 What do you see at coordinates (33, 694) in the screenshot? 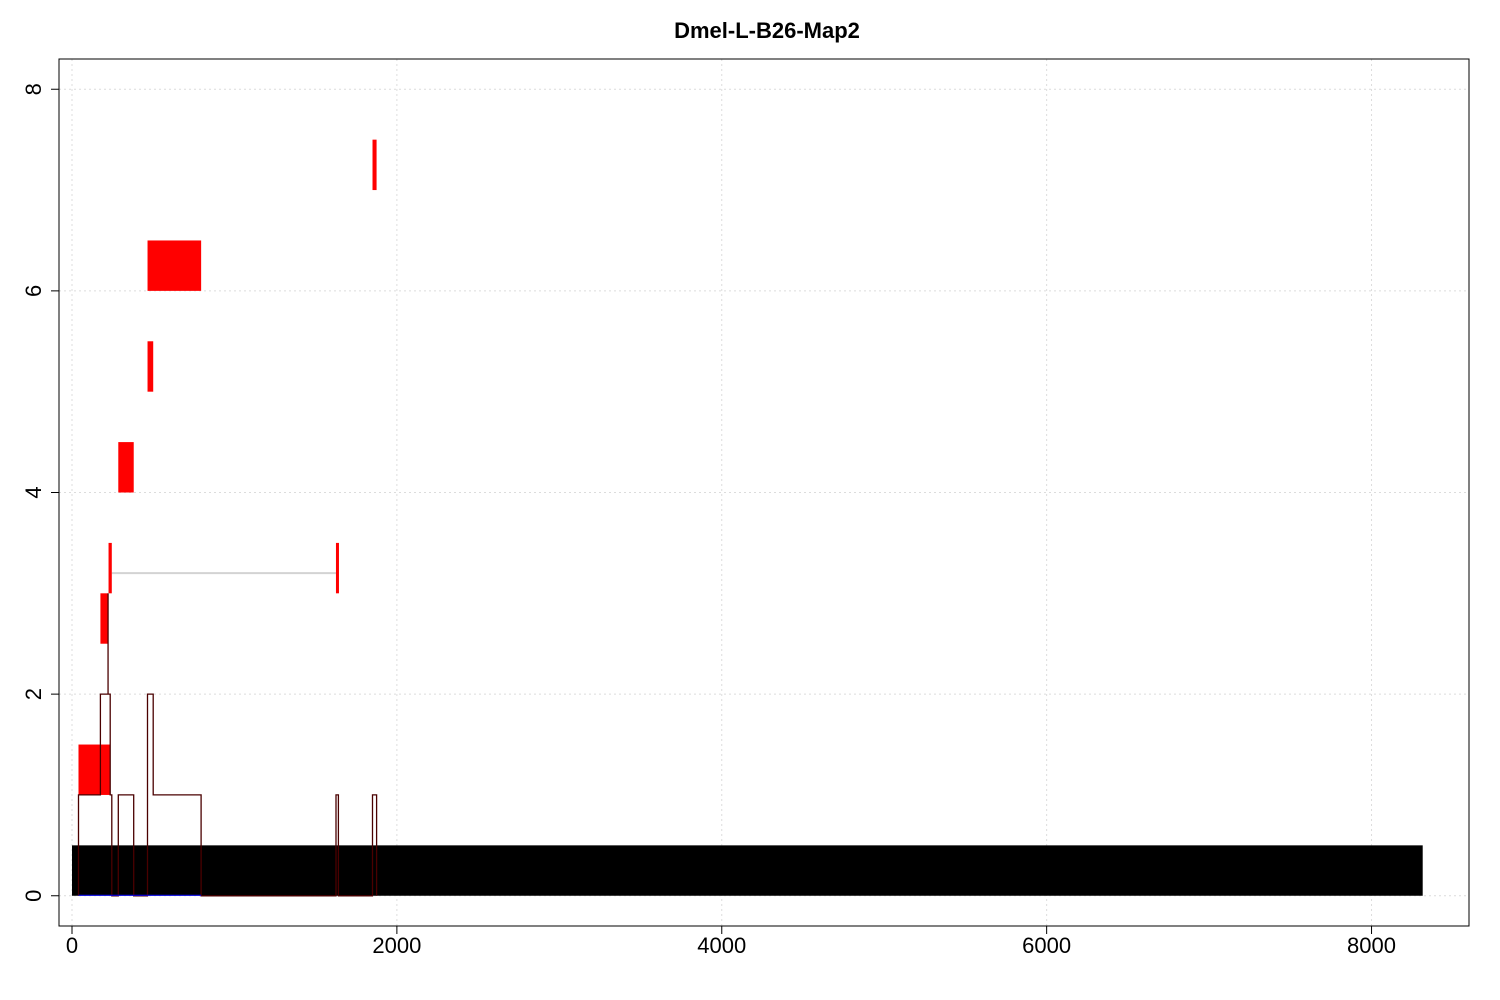
I see `y-tick-label: 2` at bounding box center [33, 694].